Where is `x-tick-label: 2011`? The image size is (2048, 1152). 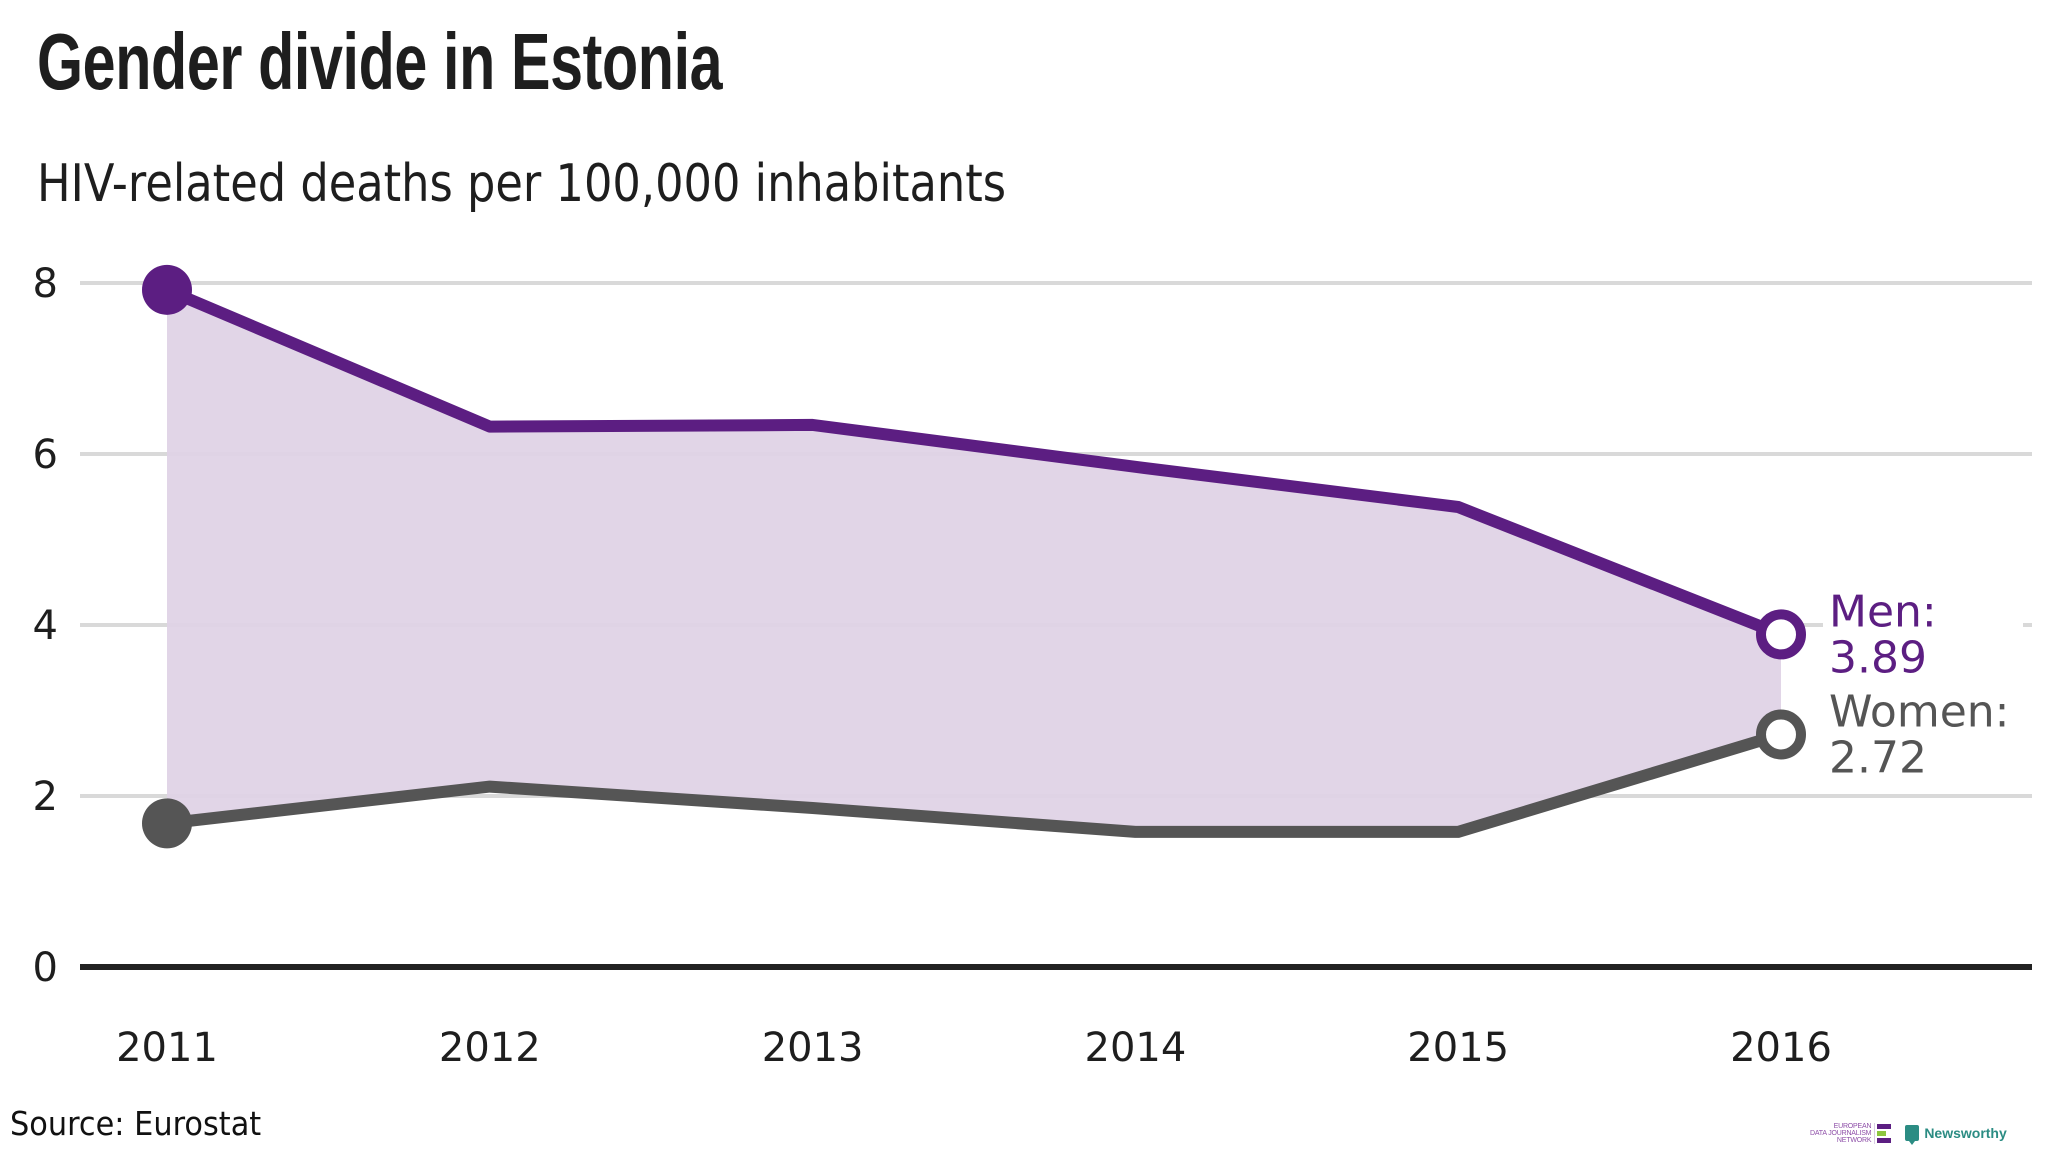 x-tick-label: 2011 is located at coordinates (167, 1048).